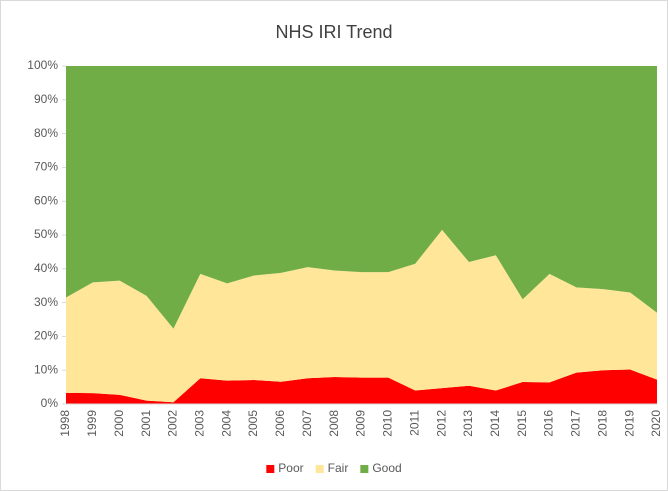  I want to click on x-tick-label: 2000, so click(119, 423).